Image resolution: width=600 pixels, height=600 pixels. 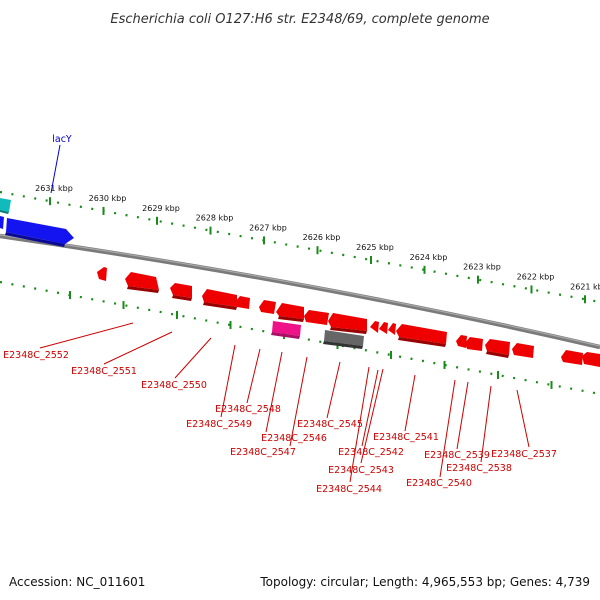 What do you see at coordinates (294, 438) in the screenshot?
I see `gene-label: E2348C_2546` at bounding box center [294, 438].